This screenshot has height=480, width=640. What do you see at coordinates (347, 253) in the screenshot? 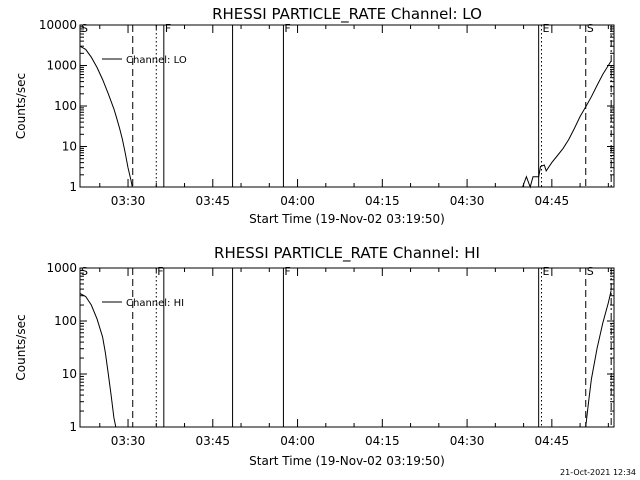
I see `chart-title: RHESSI PARTICLE_RATE Channel: HI` at bounding box center [347, 253].